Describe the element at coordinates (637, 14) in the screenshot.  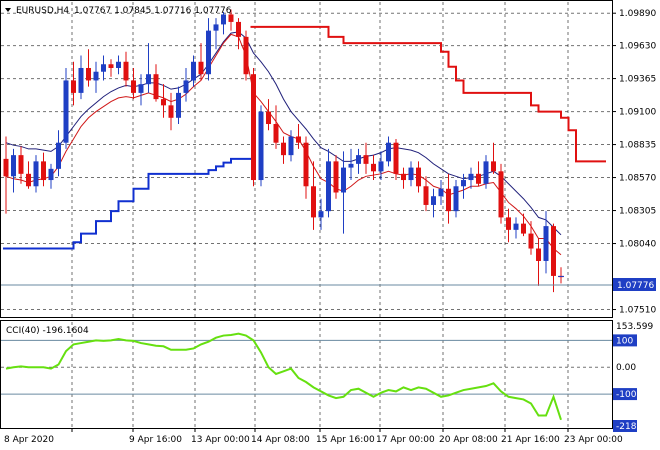
I see `price-tick-label: 1.09890` at that location.